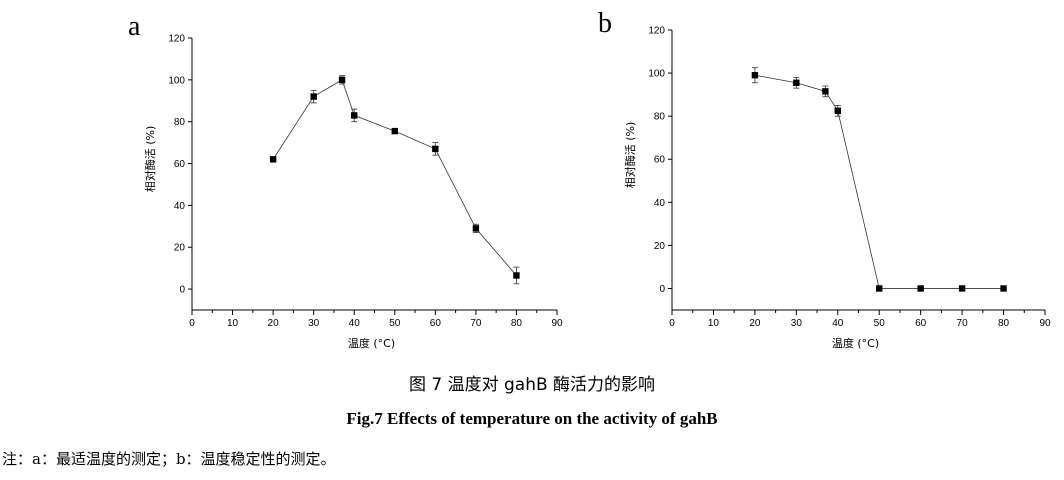 The width and height of the screenshot is (1064, 480). I want to click on figure-caption-chinese: 图 7 温度对 gahB 酶活力的影响, so click(532, 385).